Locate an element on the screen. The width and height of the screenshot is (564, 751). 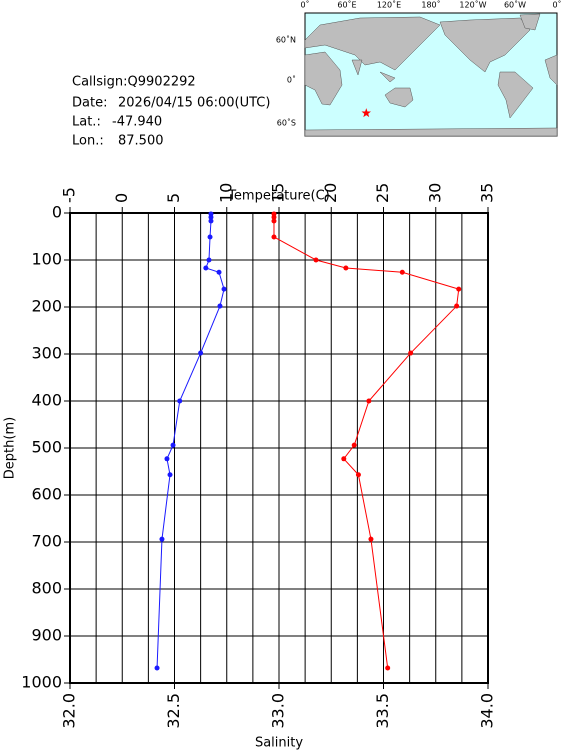
float-marker is located at coordinates (366, 113).